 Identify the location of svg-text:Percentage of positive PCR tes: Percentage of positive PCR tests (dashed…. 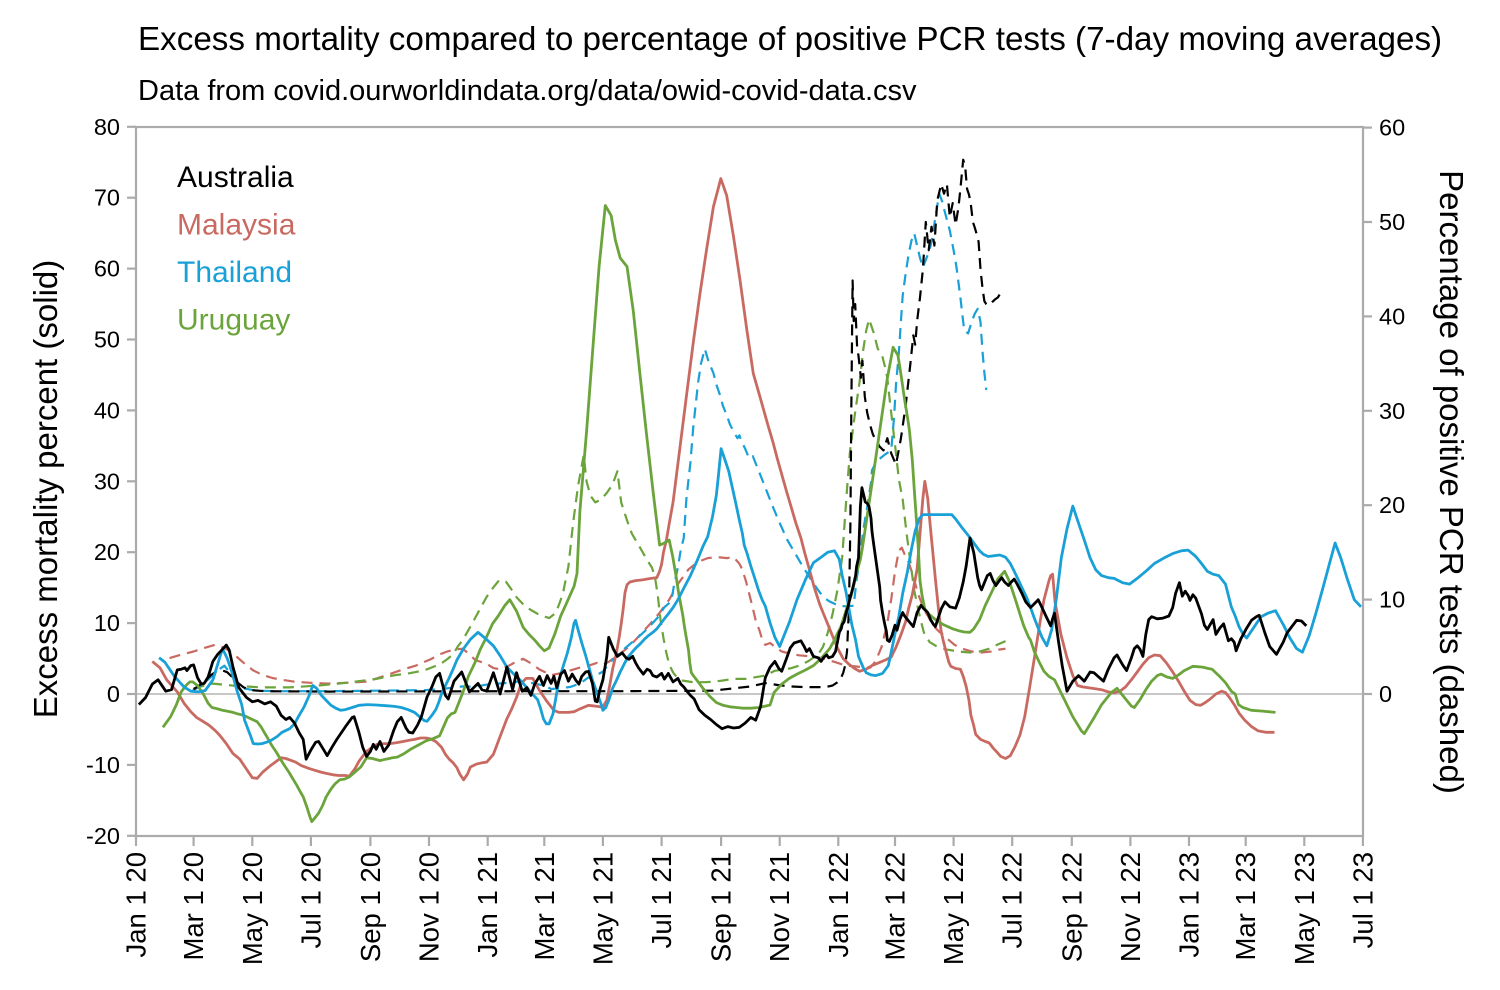
(1451, 482).